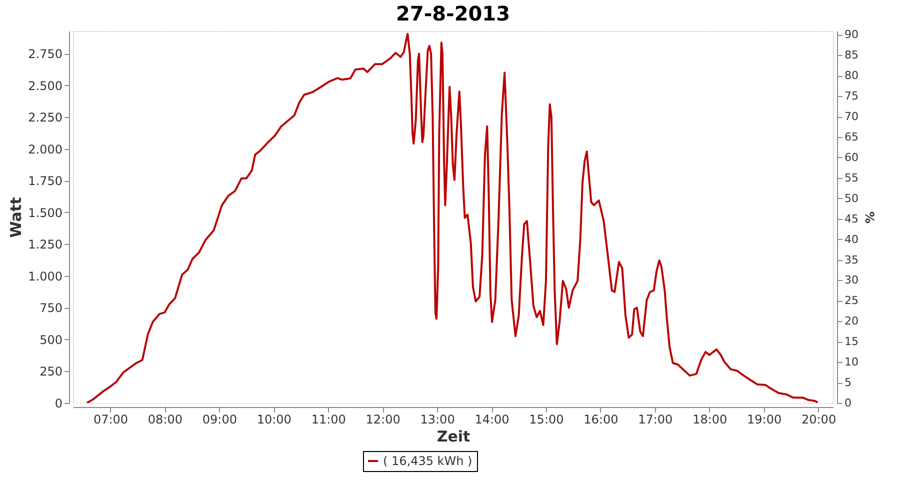 This screenshot has height=500, width=900. I want to click on x-tick-label: 10:00, so click(274, 419).